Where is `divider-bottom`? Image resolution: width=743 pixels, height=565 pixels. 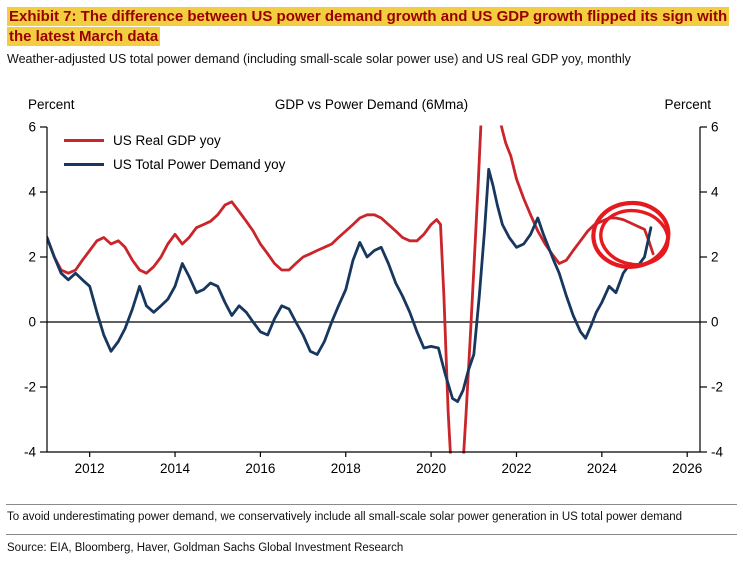 divider-bottom is located at coordinates (371, 534).